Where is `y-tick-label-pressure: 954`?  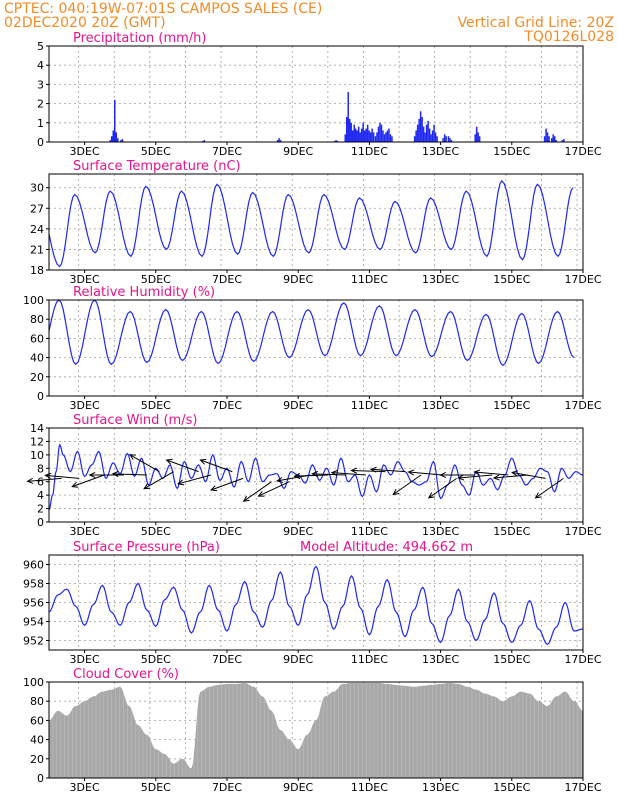 y-tick-label-pressure: 954 is located at coordinates (33, 622).